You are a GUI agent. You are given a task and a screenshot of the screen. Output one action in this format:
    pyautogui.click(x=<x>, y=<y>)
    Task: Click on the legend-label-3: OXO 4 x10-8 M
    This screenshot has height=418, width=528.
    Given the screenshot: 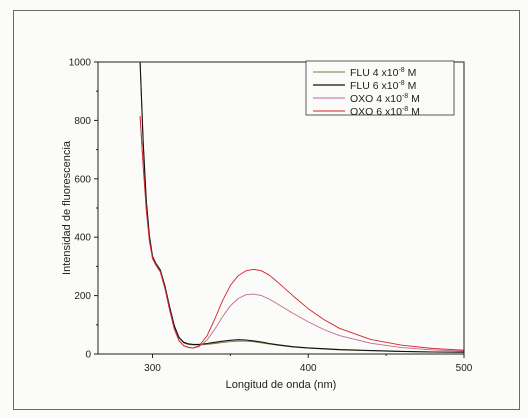 What is the action you would take?
    pyautogui.click(x=385, y=99)
    